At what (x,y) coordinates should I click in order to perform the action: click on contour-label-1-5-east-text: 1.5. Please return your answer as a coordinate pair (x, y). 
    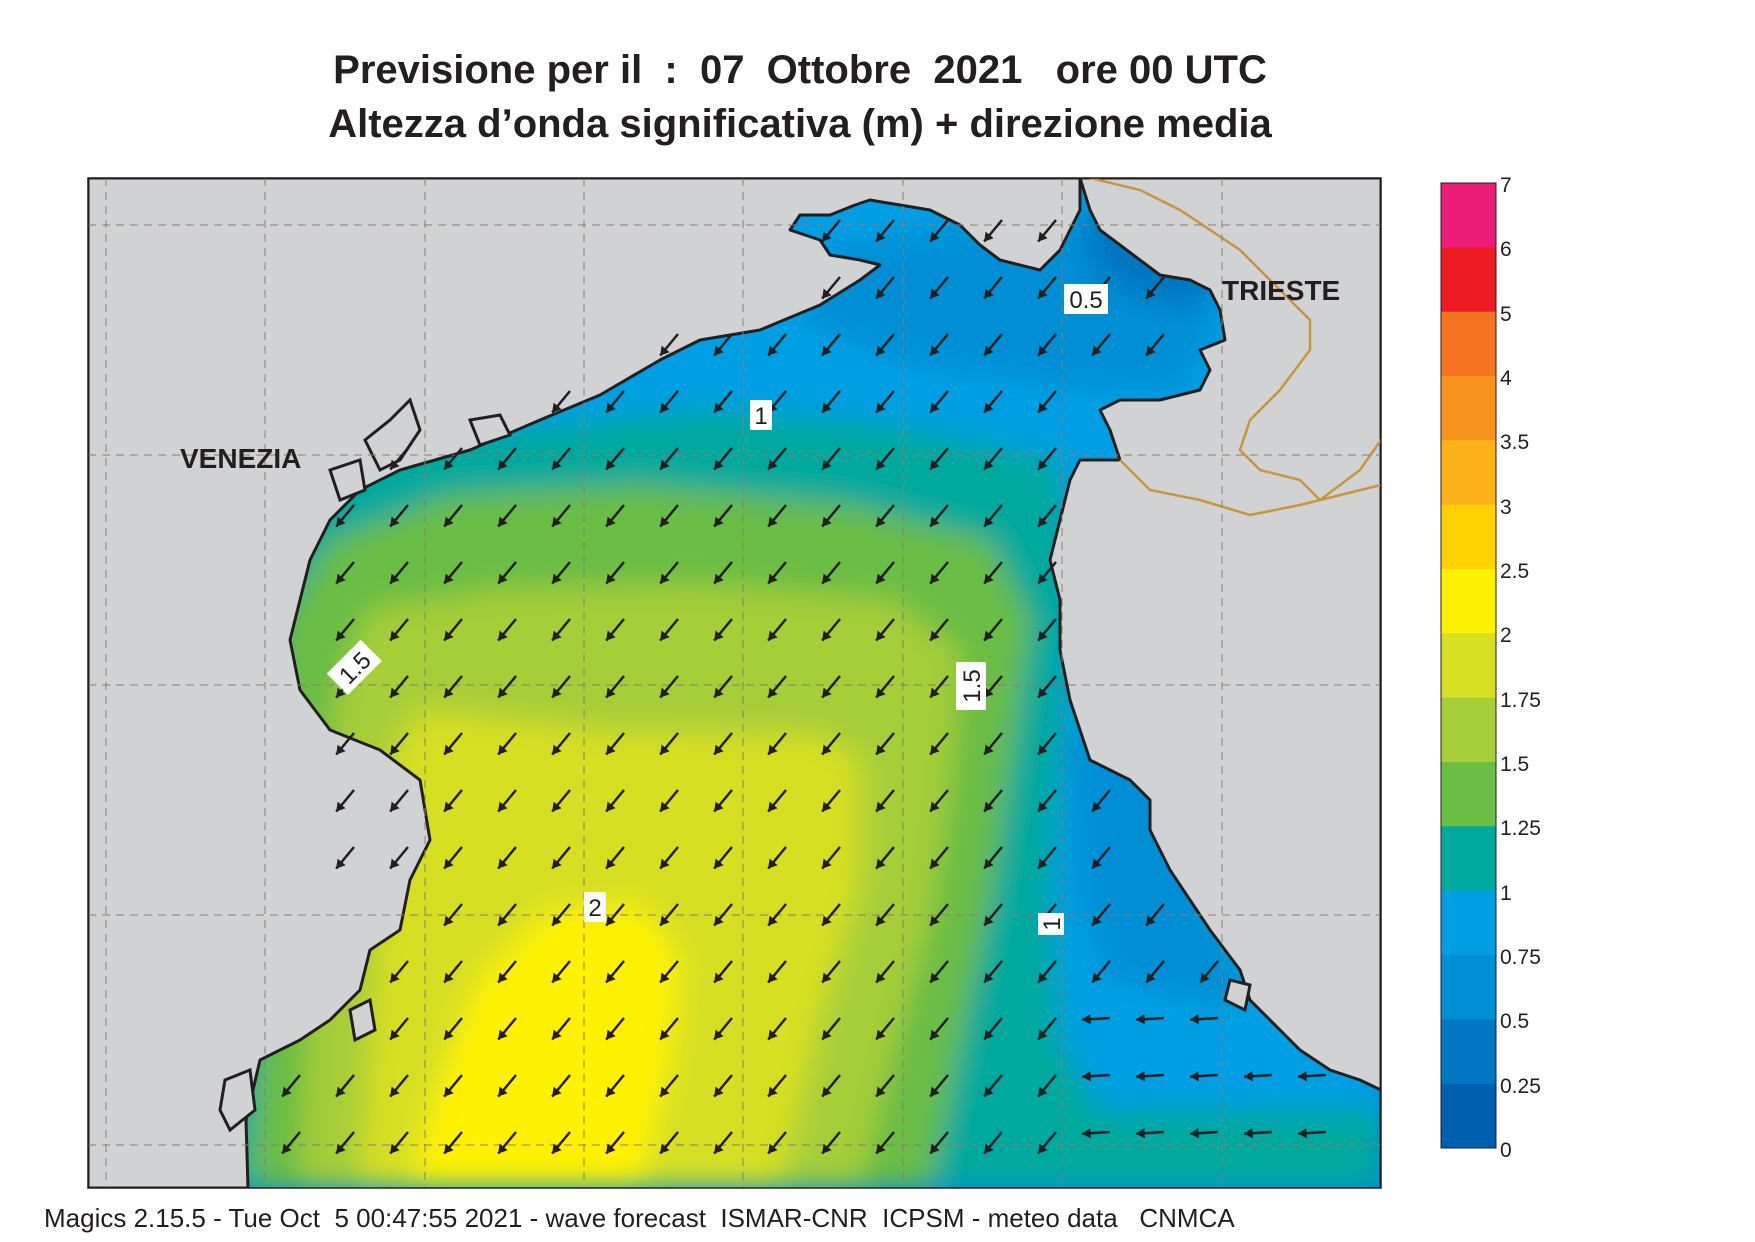
    Looking at the image, I should click on (972, 685).